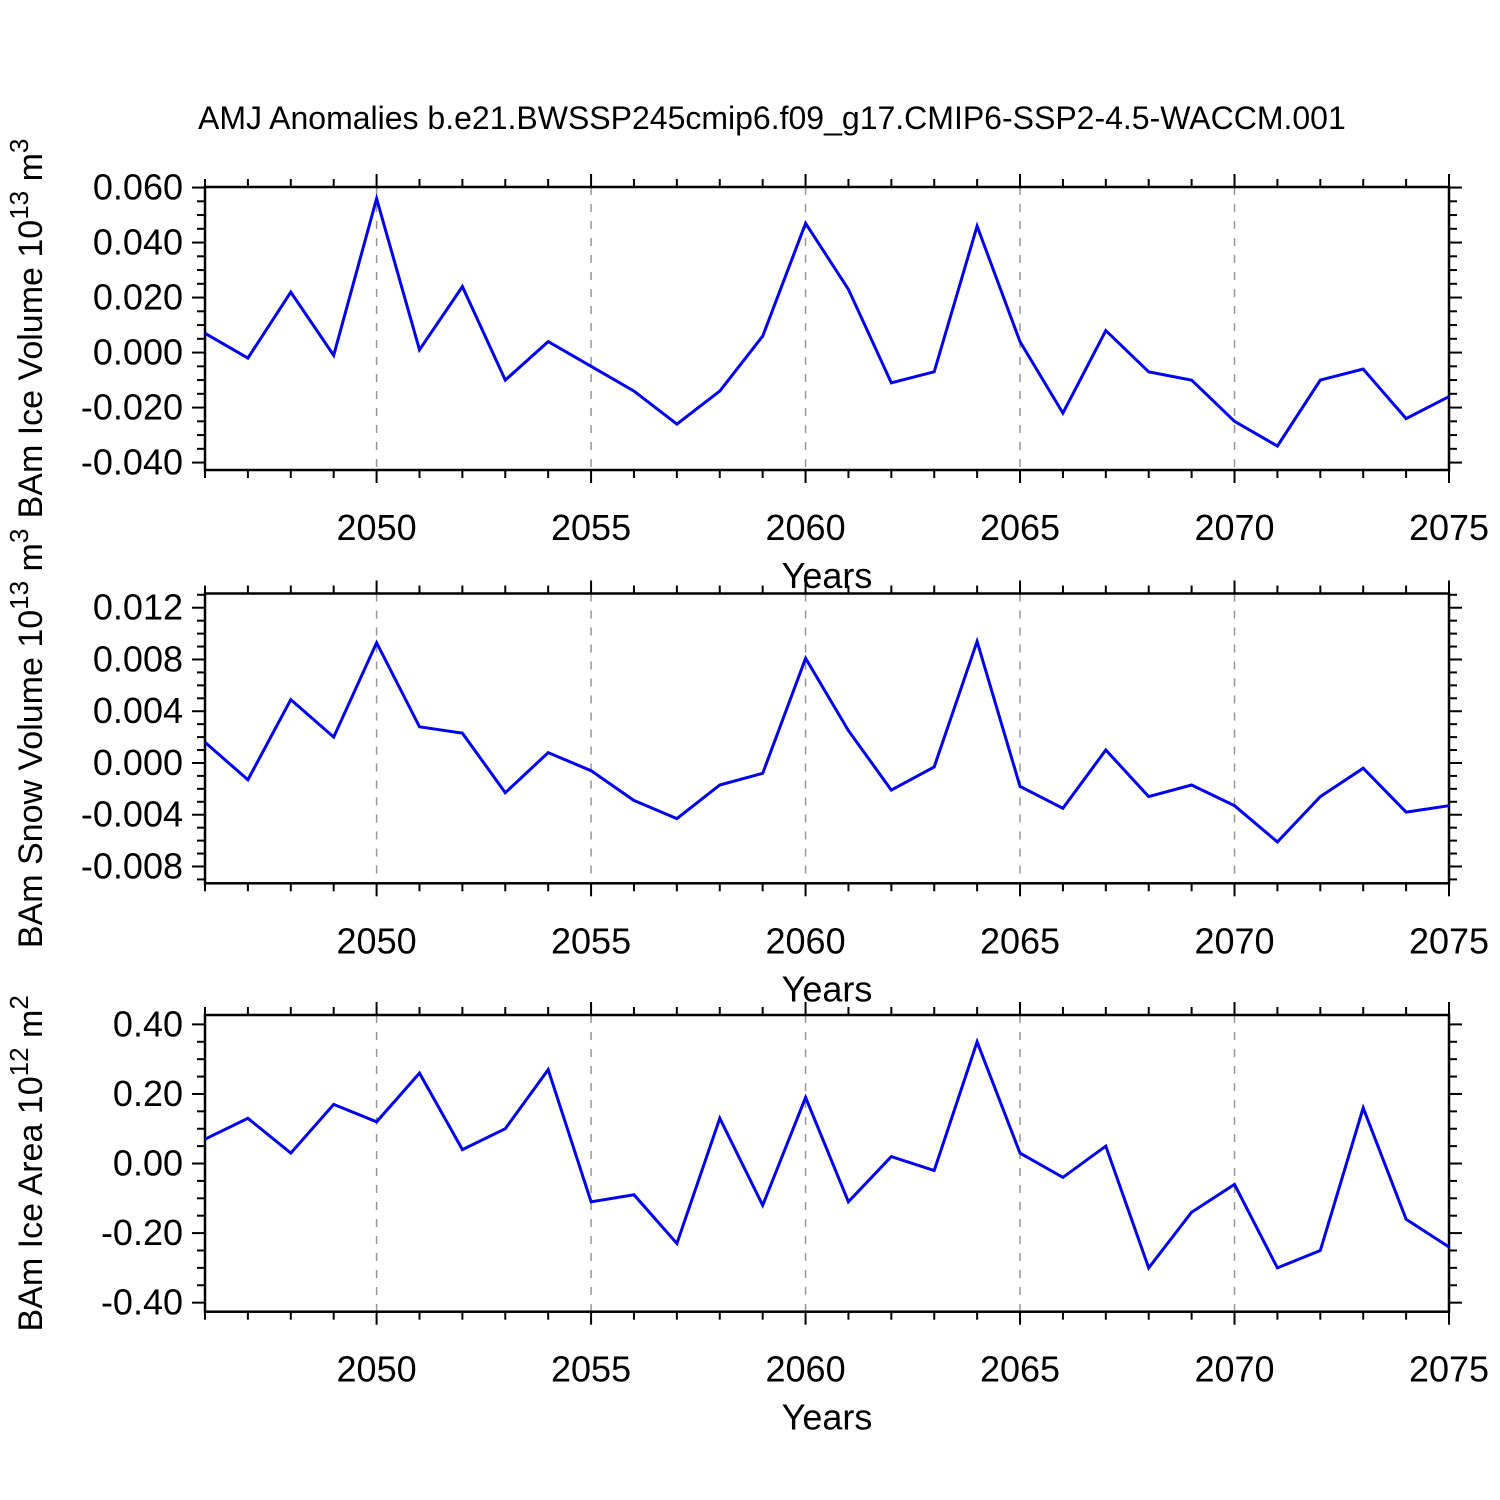 The width and height of the screenshot is (1500, 1500). Describe the element at coordinates (148, 1023) in the screenshot. I see `y-tick-label: 0.40` at that location.